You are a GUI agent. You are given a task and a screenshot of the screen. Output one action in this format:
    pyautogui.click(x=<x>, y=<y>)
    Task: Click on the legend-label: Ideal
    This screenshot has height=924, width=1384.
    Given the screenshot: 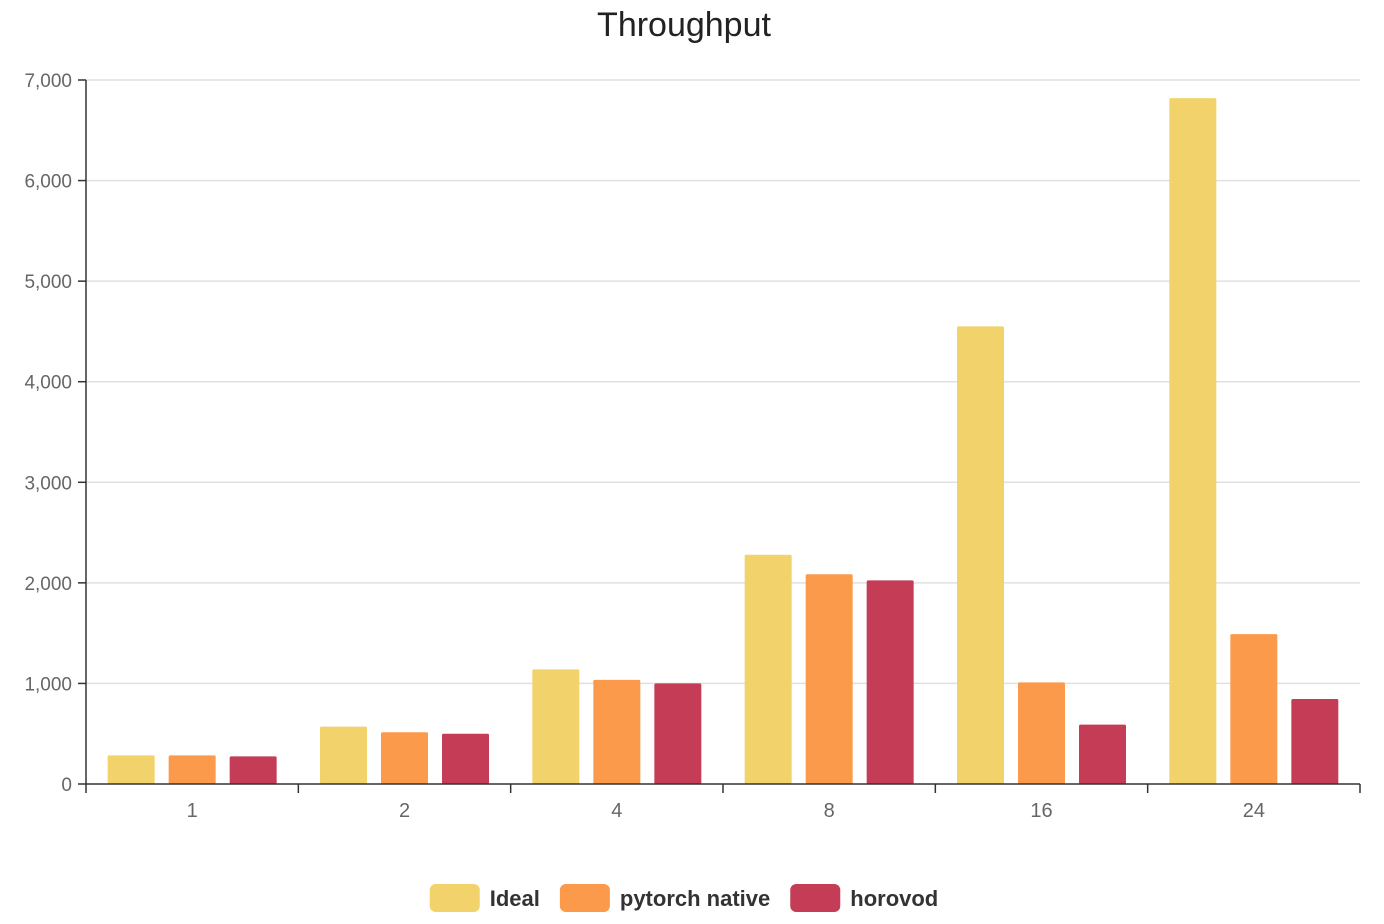 What is the action you would take?
    pyautogui.click(x=515, y=898)
    